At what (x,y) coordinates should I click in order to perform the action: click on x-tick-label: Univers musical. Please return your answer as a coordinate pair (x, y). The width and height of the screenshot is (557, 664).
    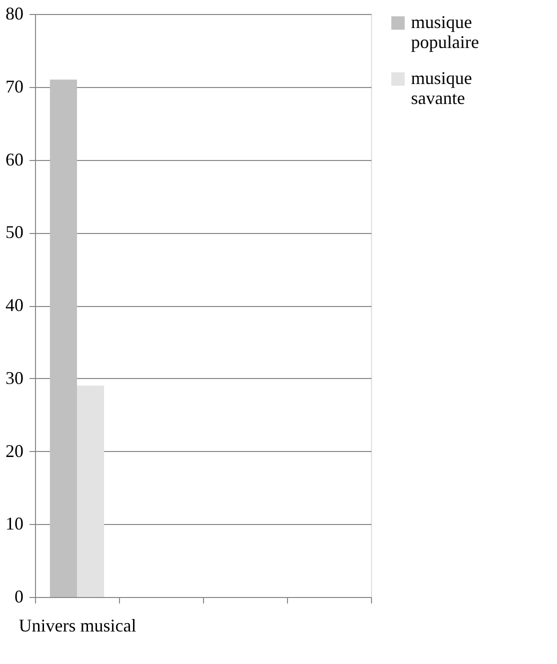
    Looking at the image, I should click on (77, 626).